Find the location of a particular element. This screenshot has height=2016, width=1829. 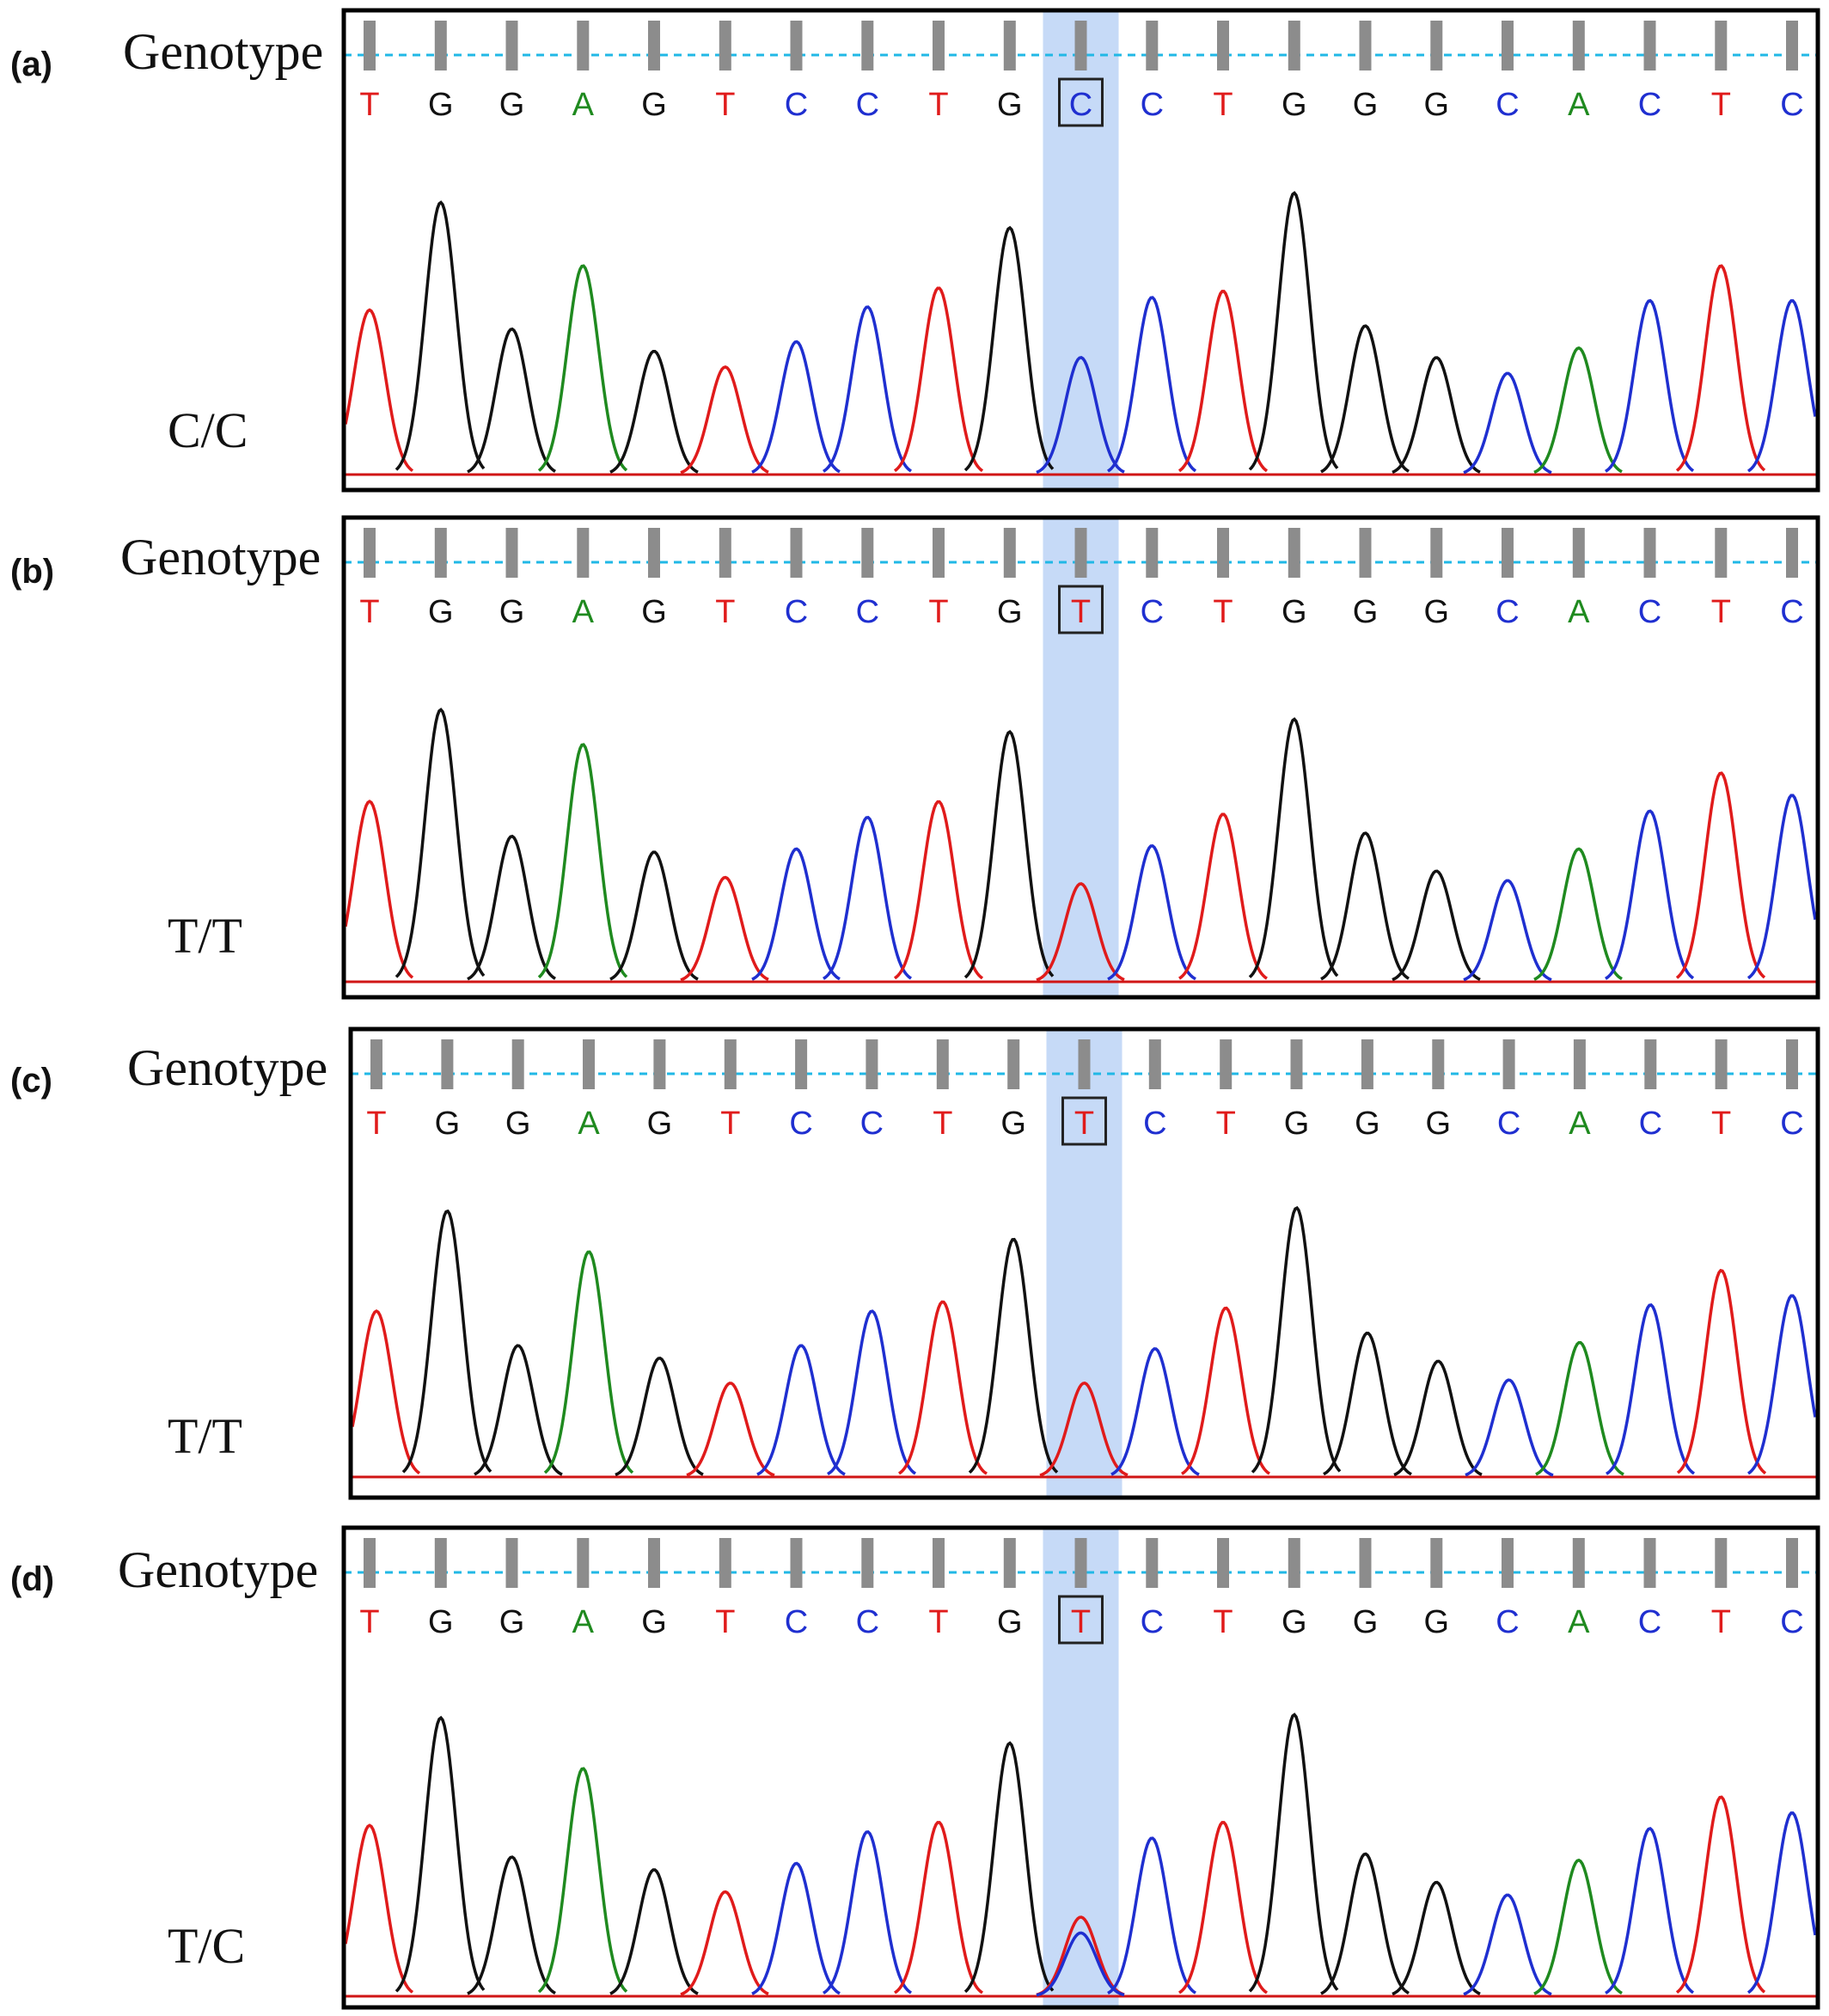

base-call-label: A is located at coordinates (583, 1622).